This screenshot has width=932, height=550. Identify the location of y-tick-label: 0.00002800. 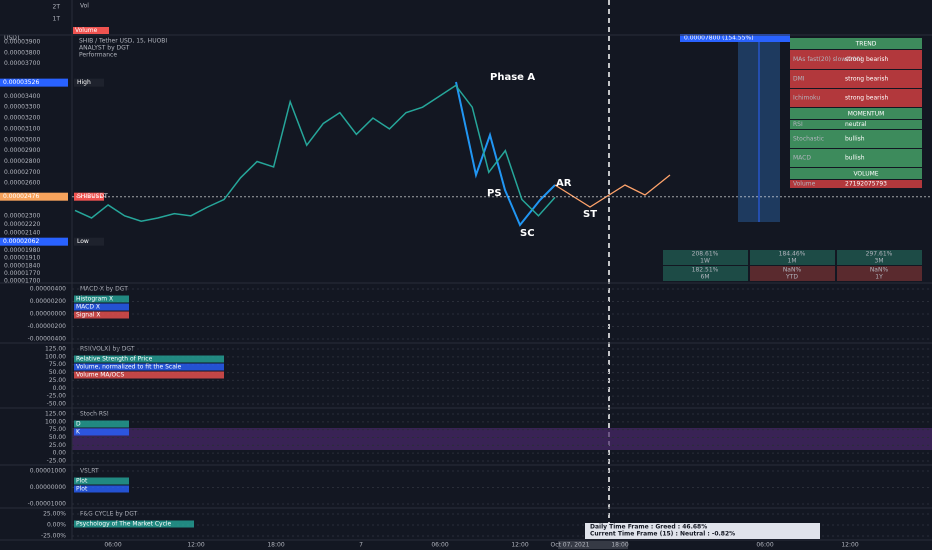
(22, 161).